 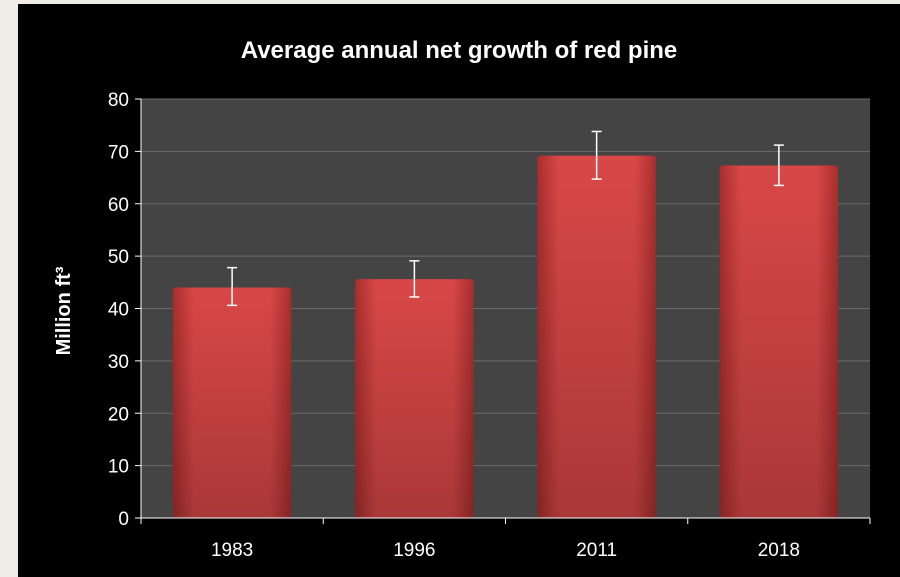 I want to click on x-tick-label: 1983, so click(x=232, y=550).